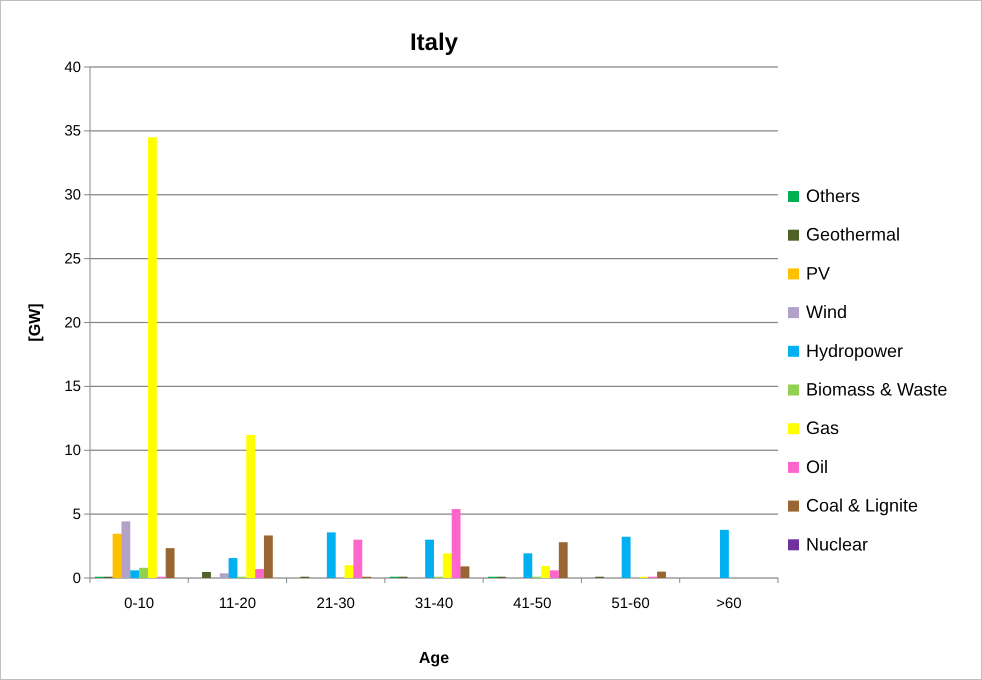 The image size is (982, 680). I want to click on y-tick-label: 0, so click(76, 578).